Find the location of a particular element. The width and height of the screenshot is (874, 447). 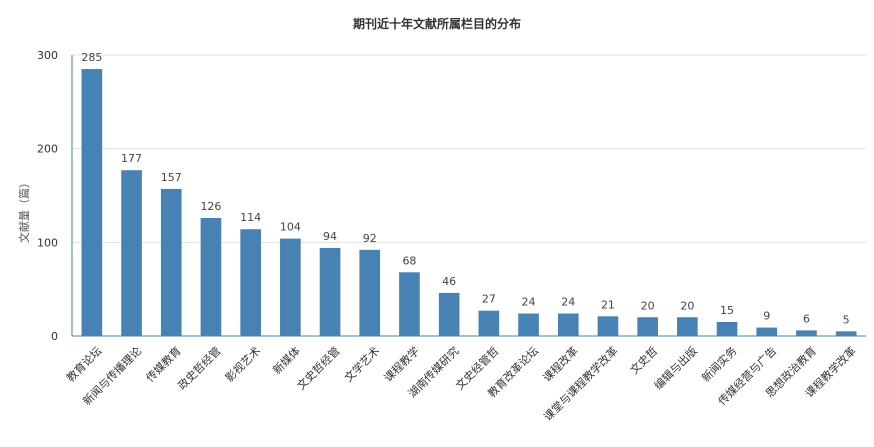

x-tick-label: 课程教学 is located at coordinates (401, 364).